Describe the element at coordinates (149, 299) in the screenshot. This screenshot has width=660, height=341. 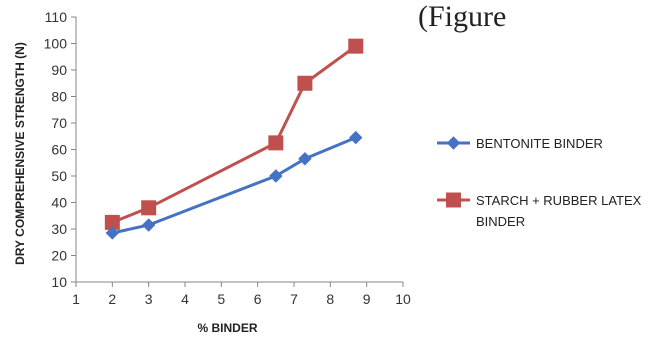
I see `x-tick-label: 3` at that location.